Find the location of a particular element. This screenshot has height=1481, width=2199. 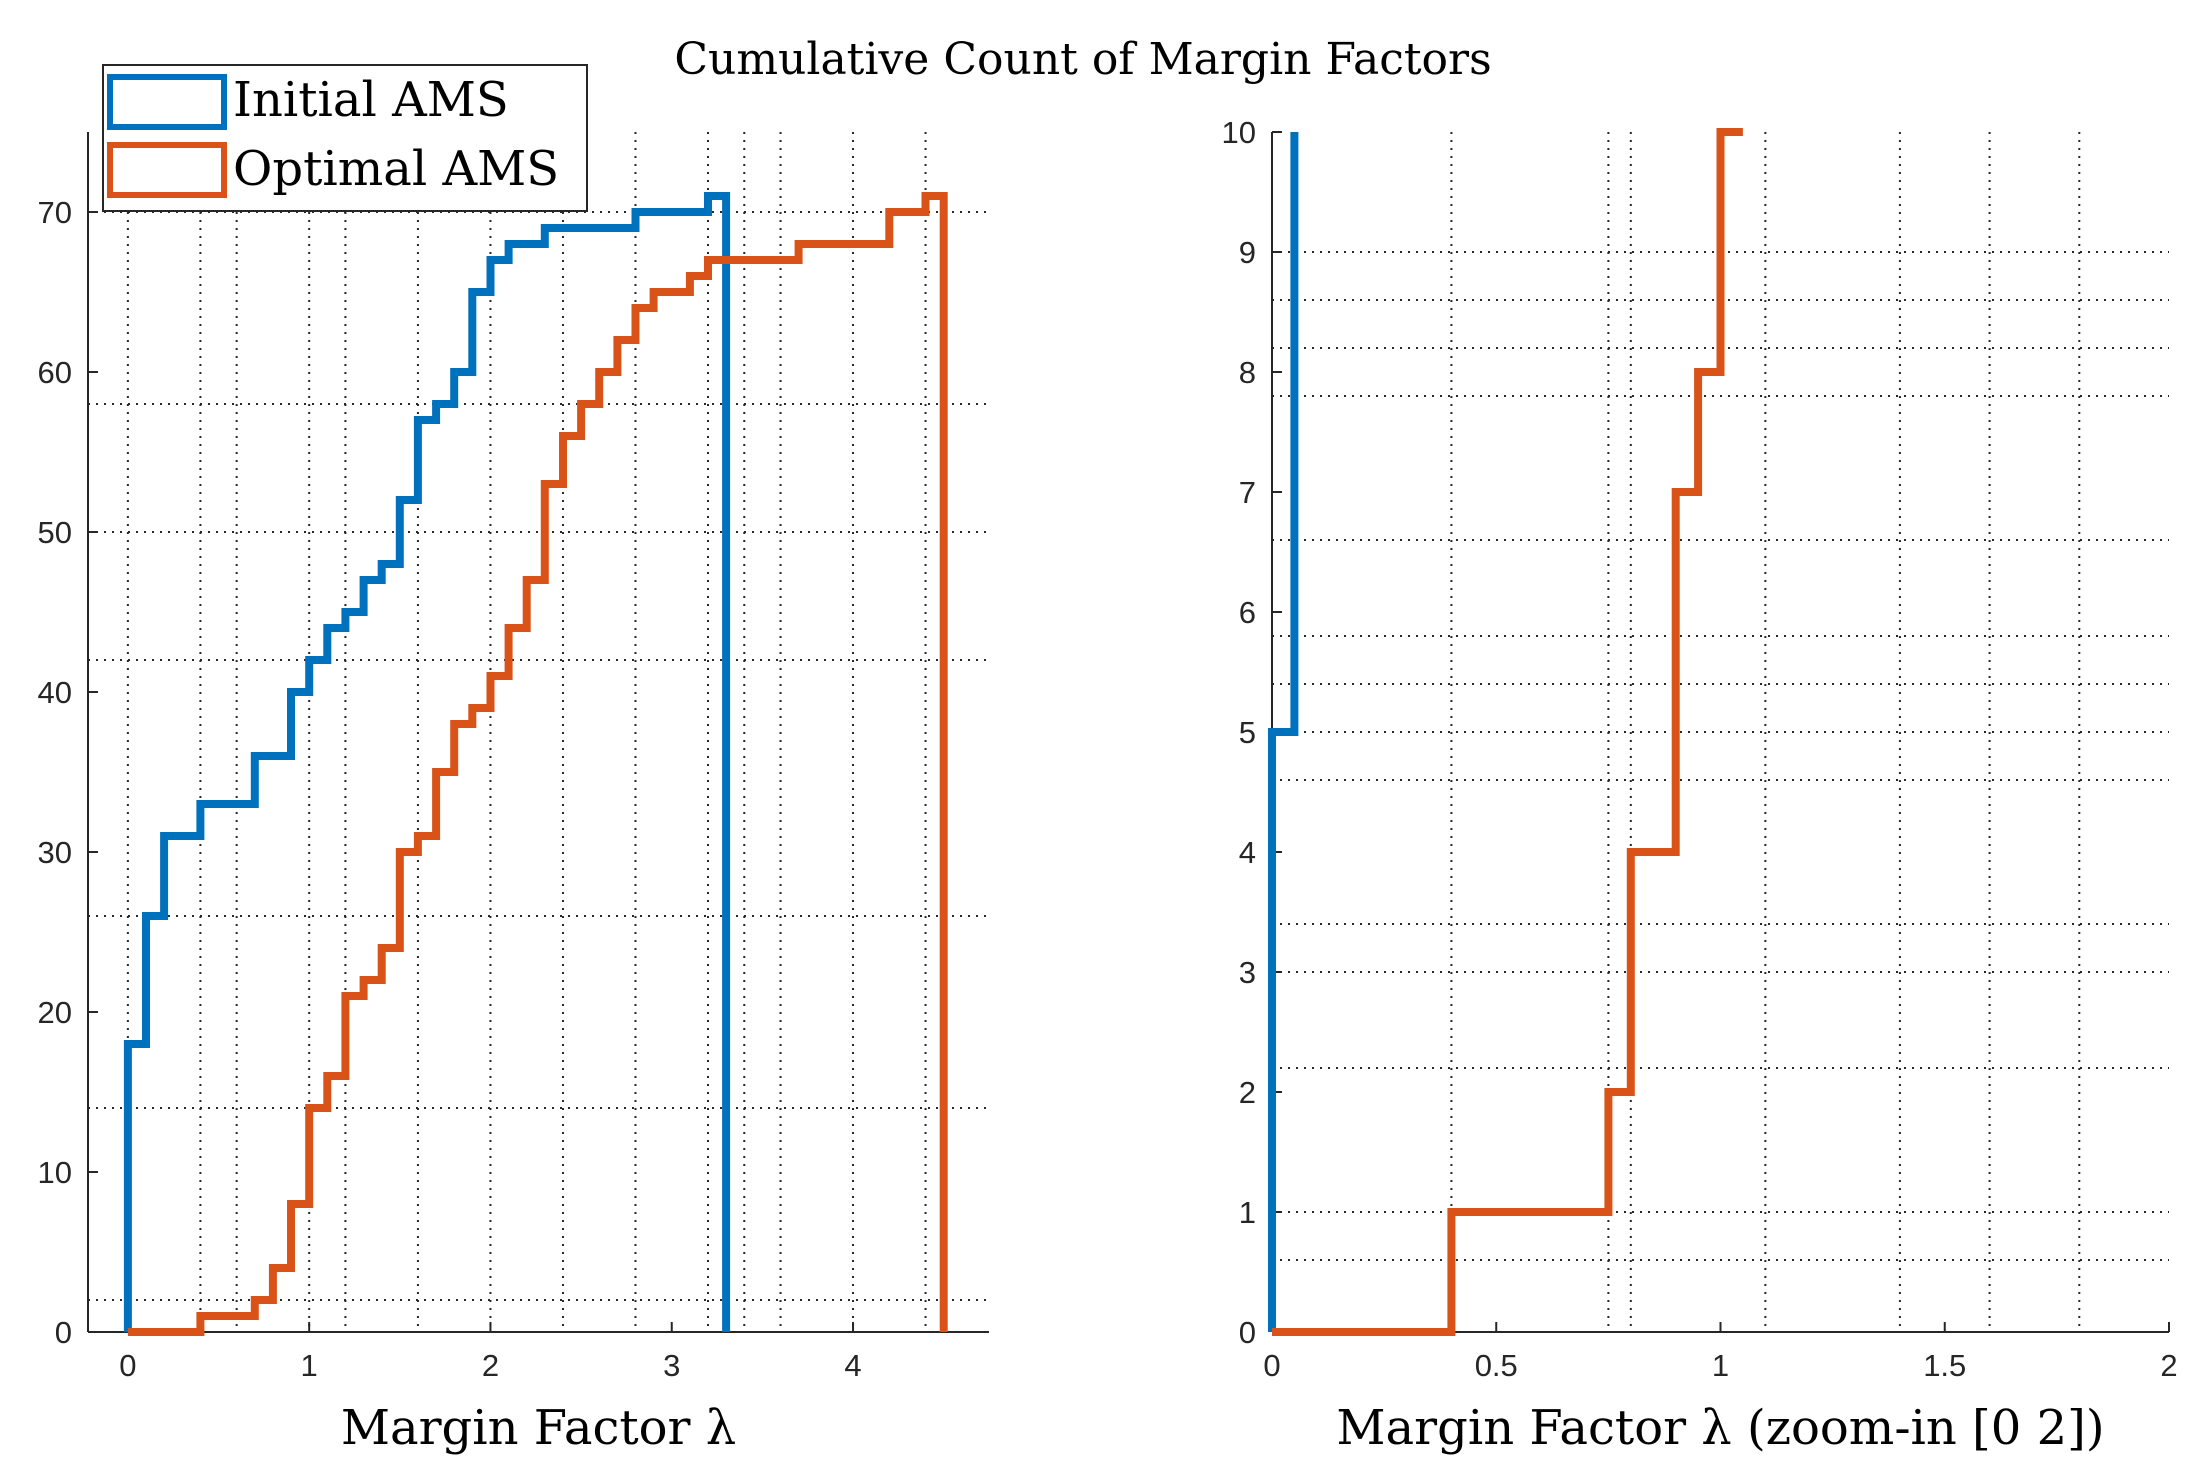

y-tick-label: 3 is located at coordinates (1247, 972).